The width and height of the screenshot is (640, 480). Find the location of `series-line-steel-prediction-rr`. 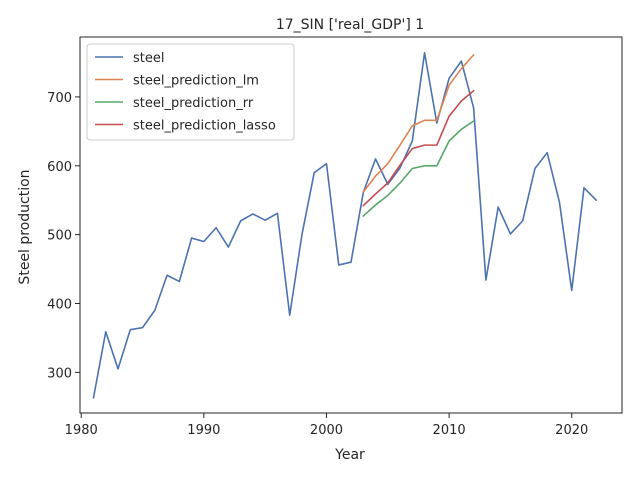

series-line-steel-prediction-rr is located at coordinates (418, 168).